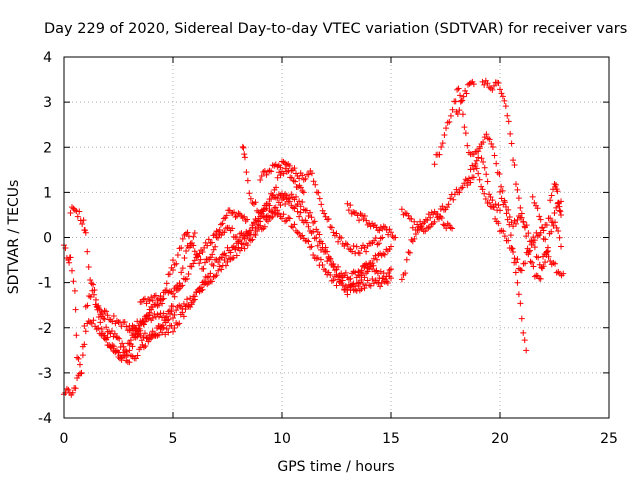 The image size is (640, 480). I want to click on y-tick-label: 0, so click(47, 239).